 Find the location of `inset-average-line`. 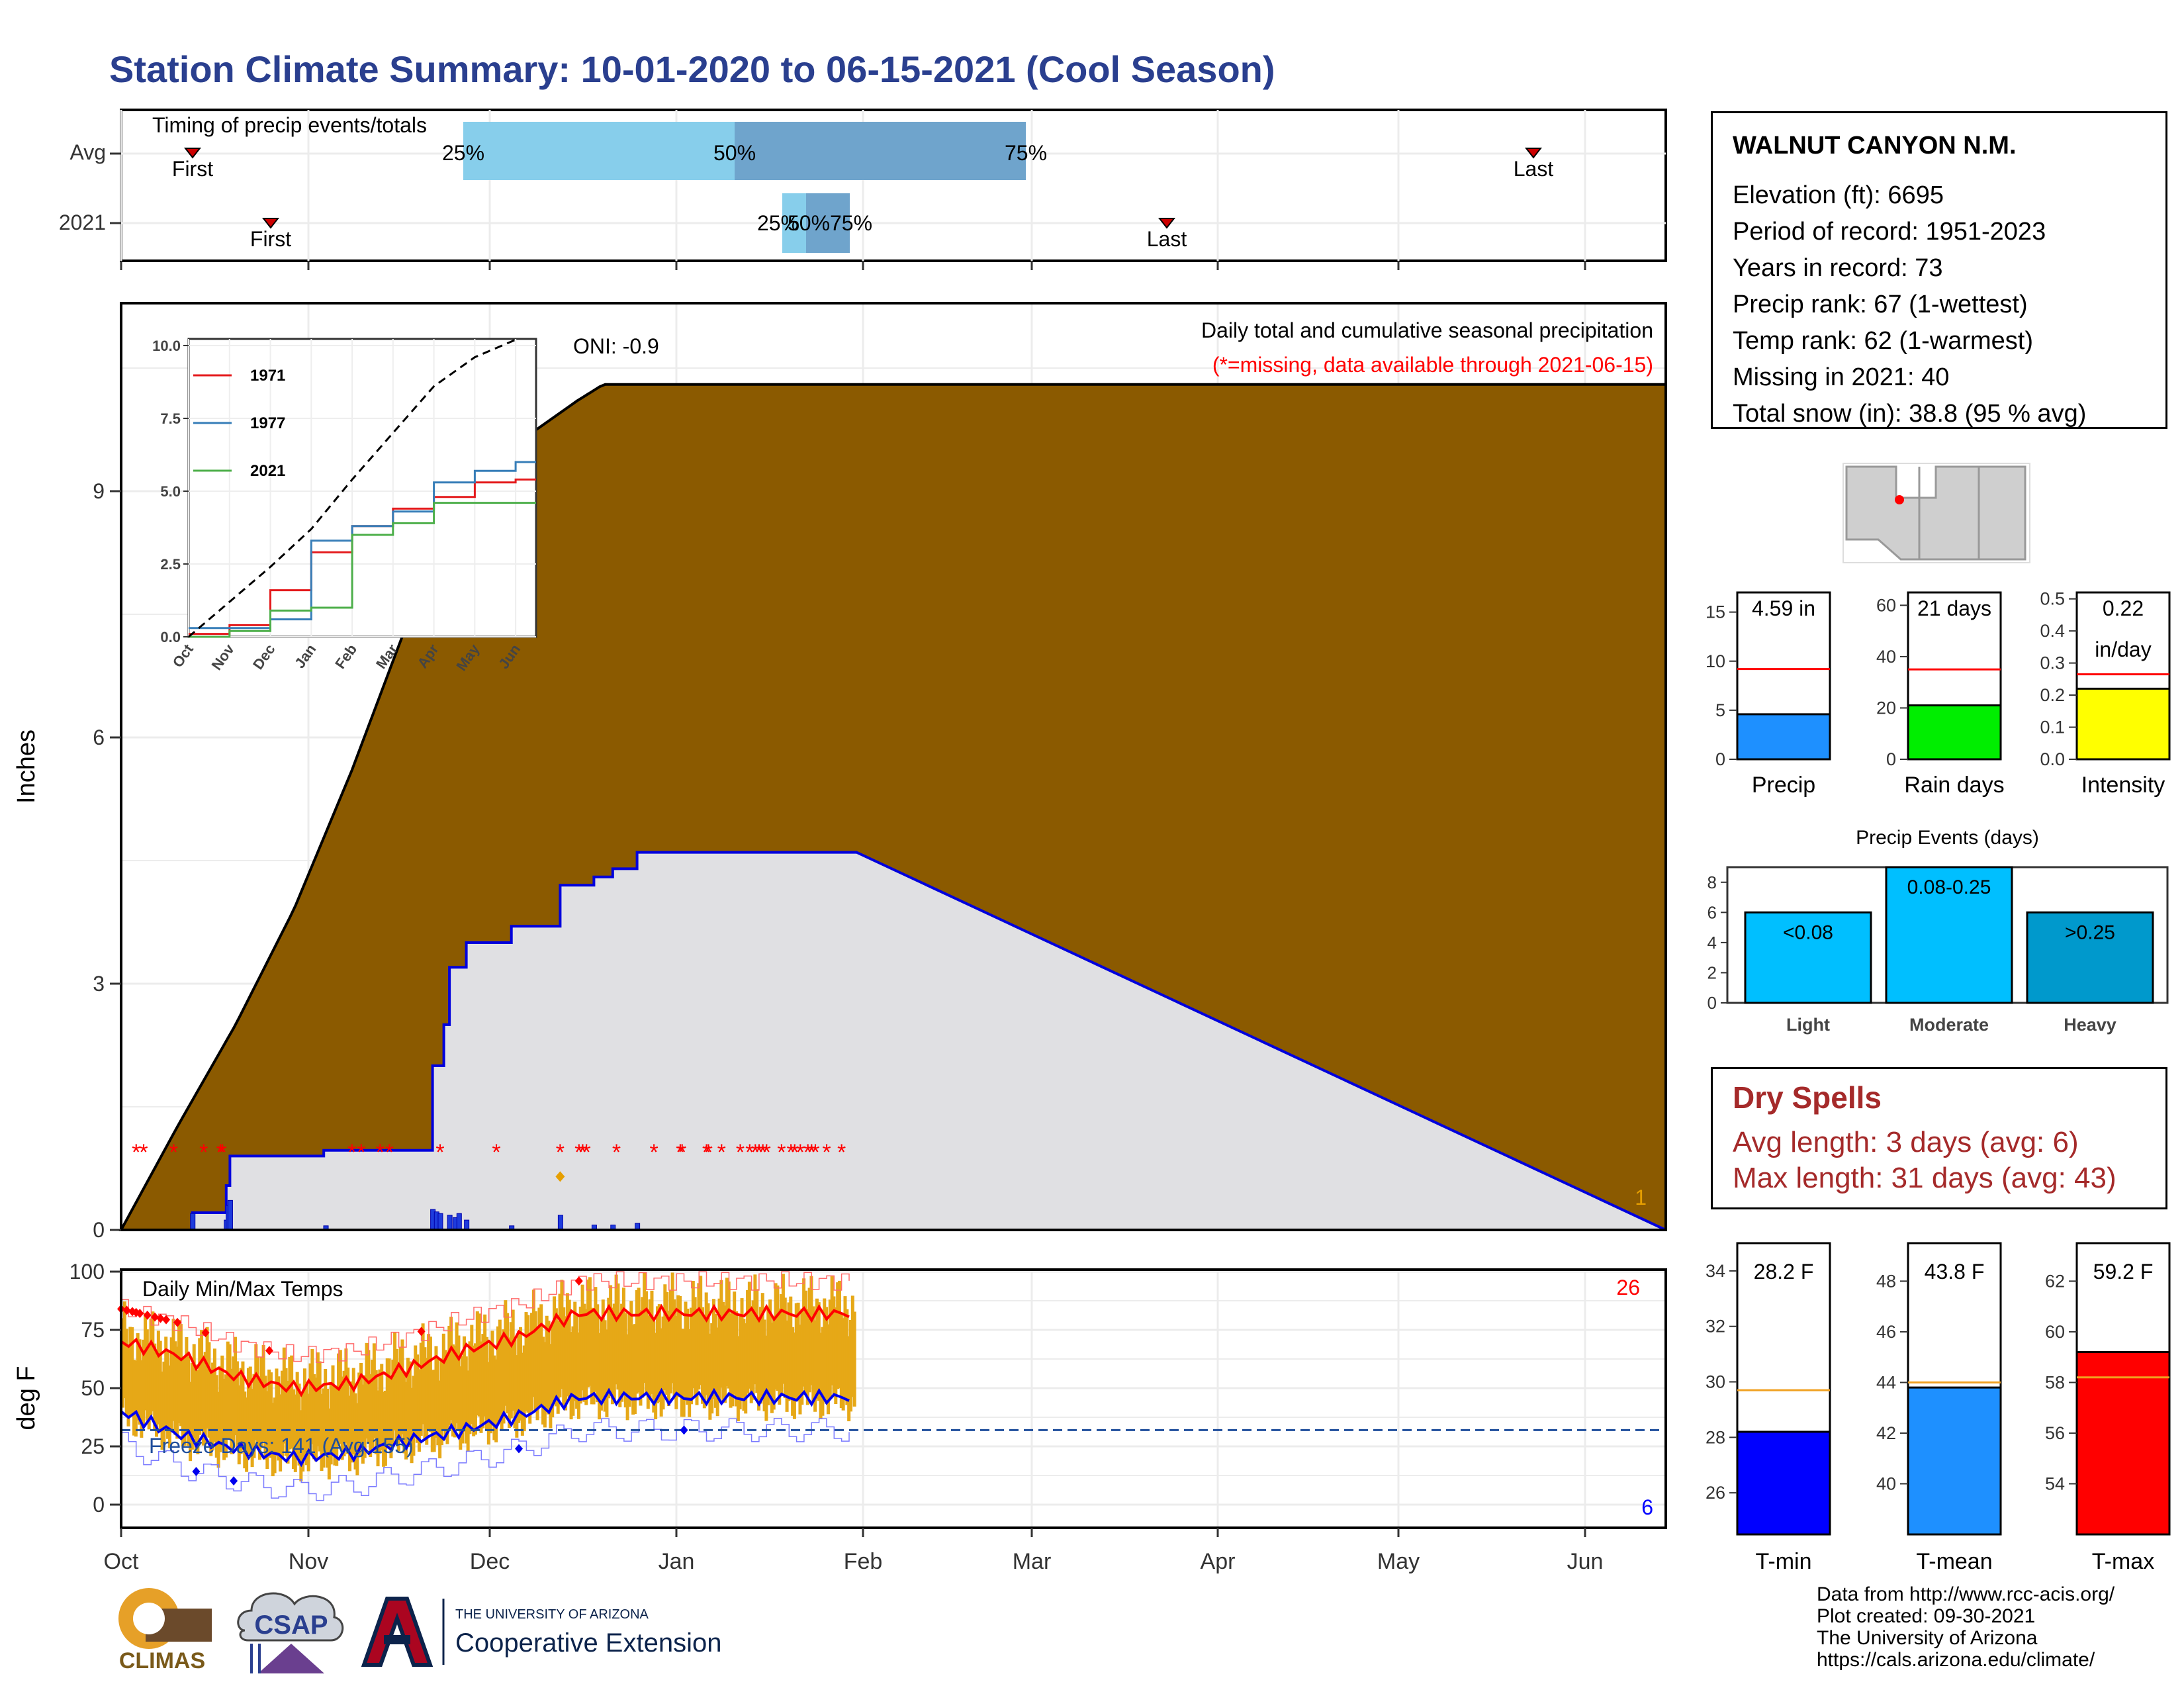

inset-average-line is located at coordinates (352, 488).